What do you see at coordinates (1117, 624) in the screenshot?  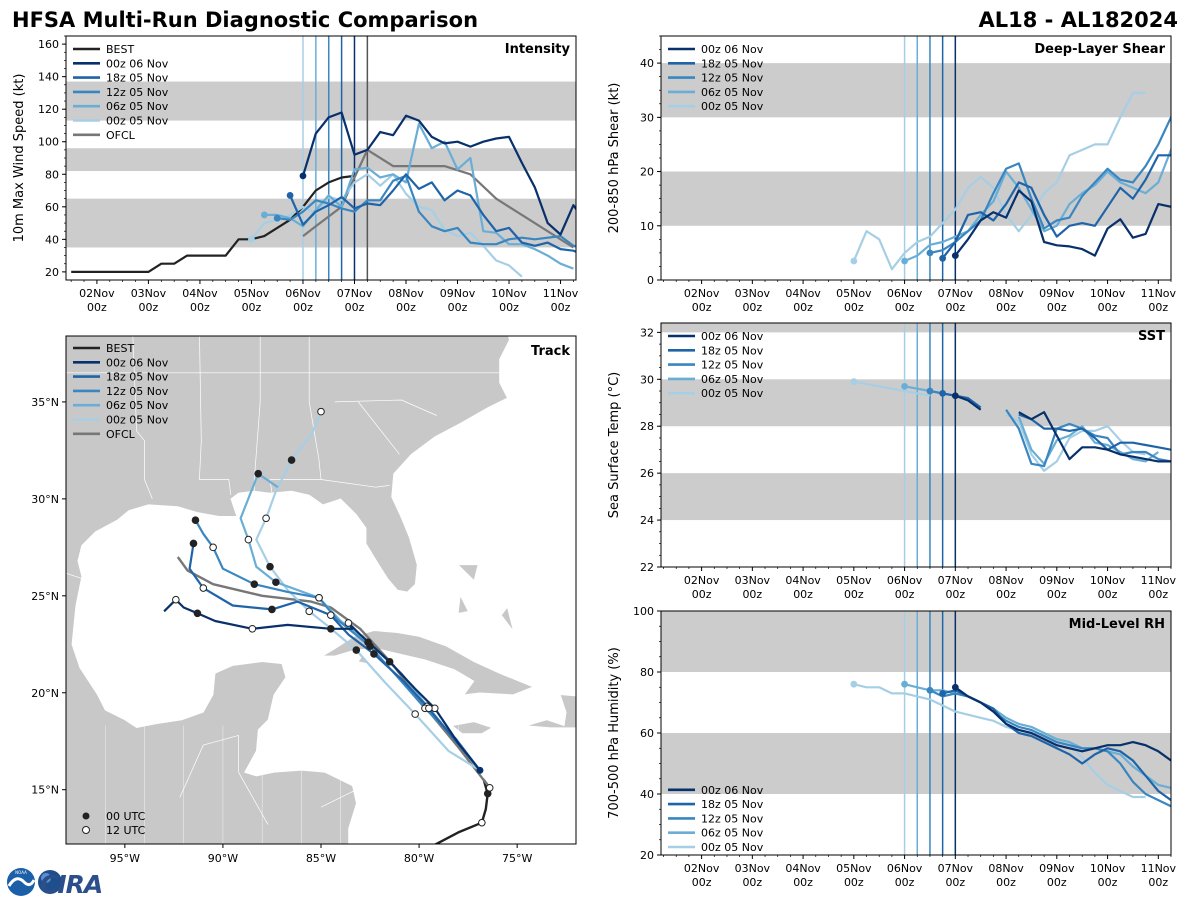 I see `panel-title: Mid-Level RH` at bounding box center [1117, 624].